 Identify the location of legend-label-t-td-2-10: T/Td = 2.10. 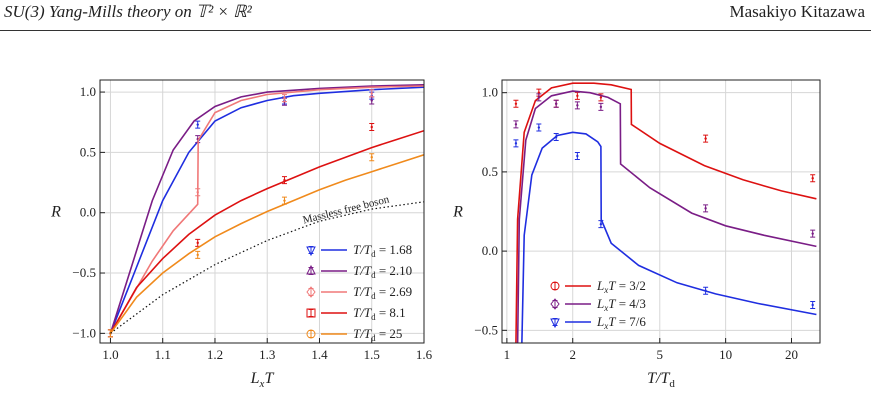
(382, 271).